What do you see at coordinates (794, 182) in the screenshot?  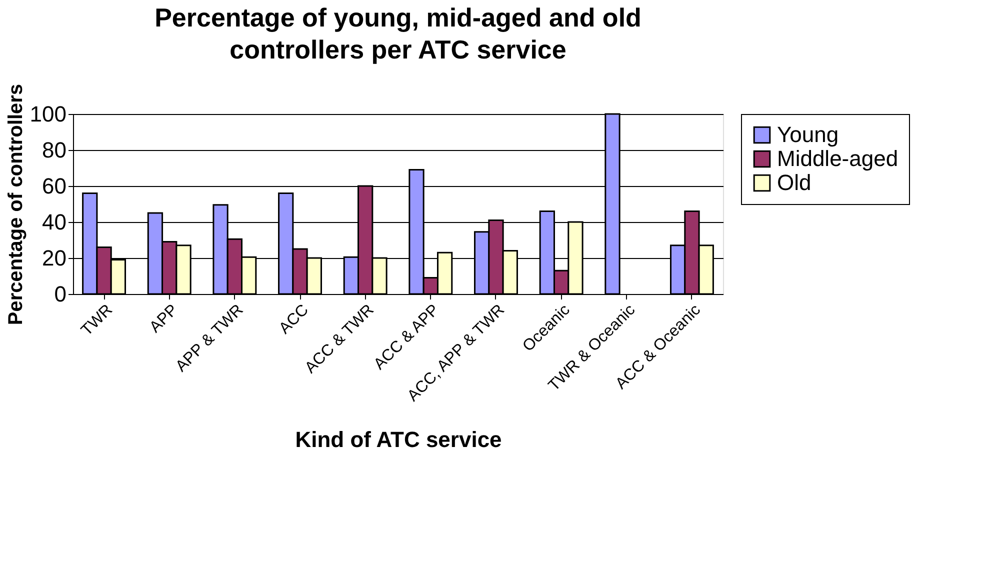 I see `legend-label: Old` at bounding box center [794, 182].